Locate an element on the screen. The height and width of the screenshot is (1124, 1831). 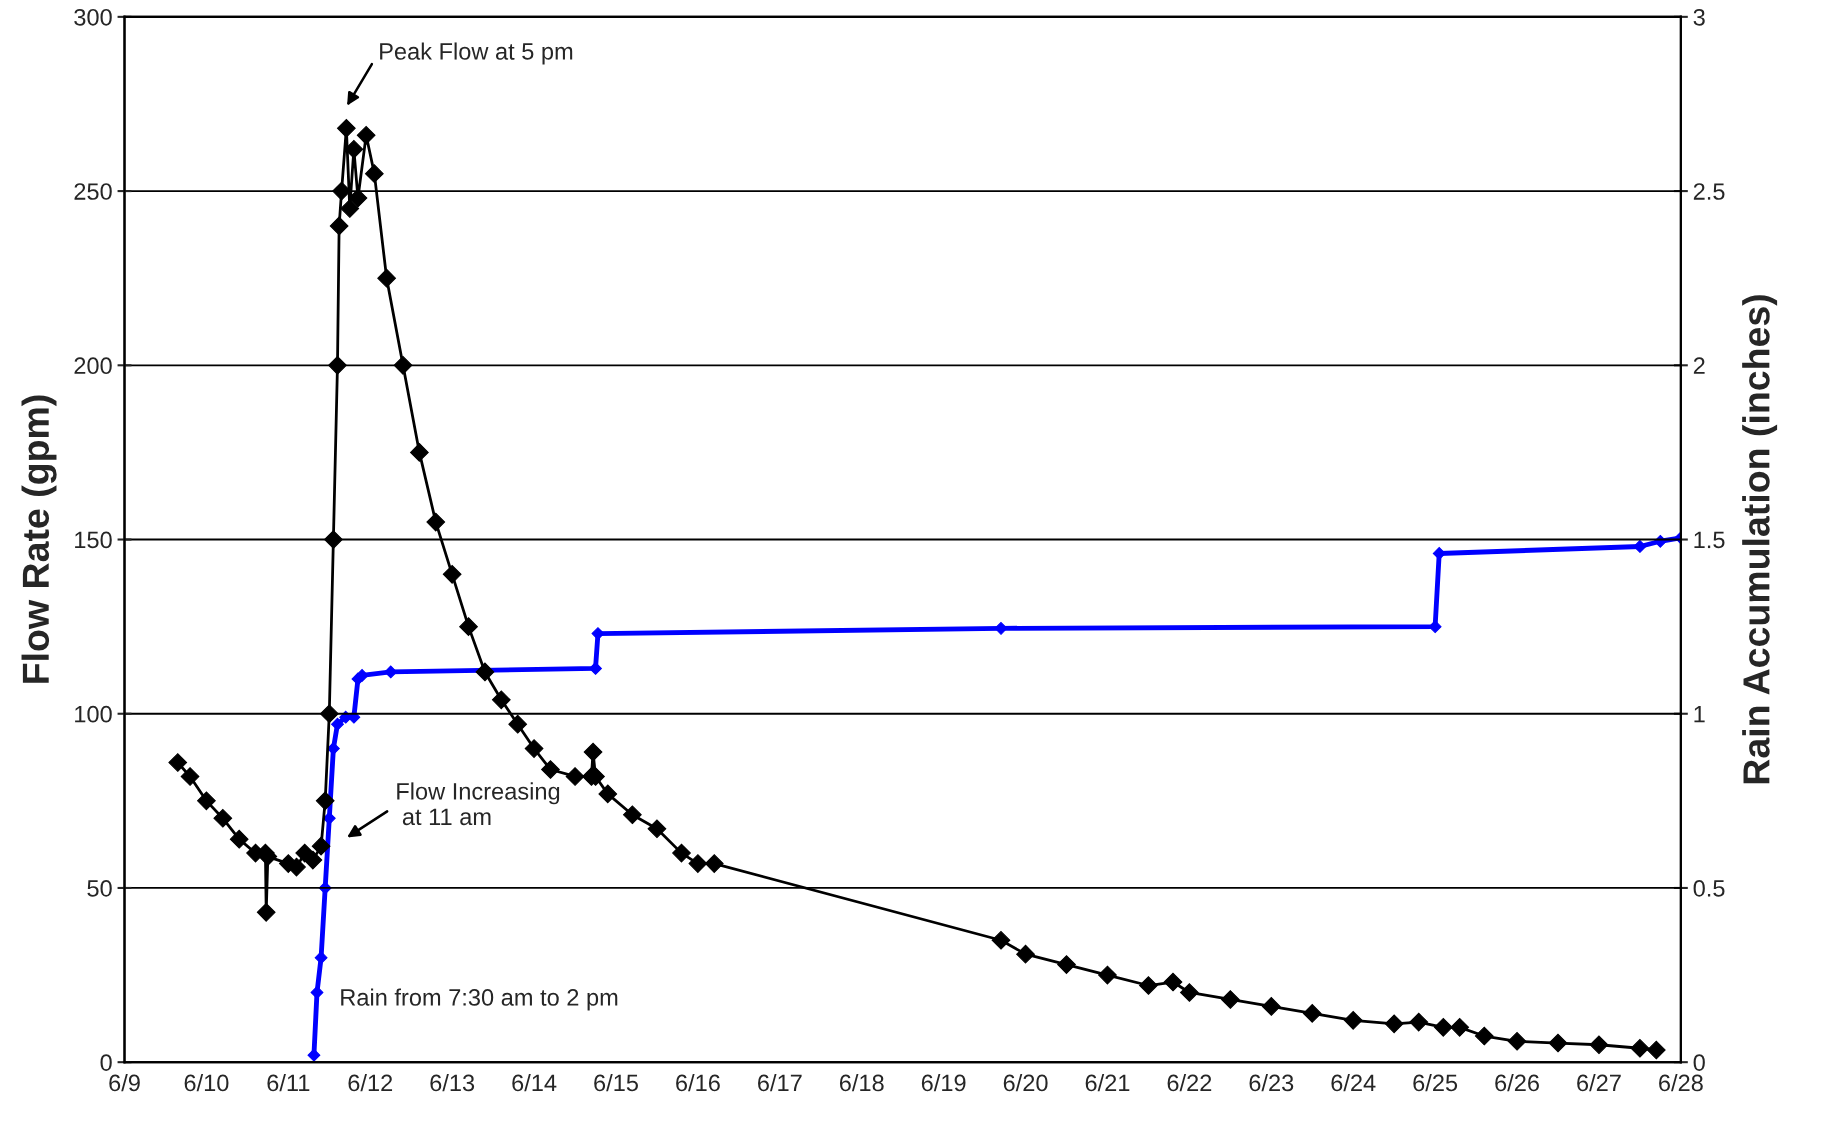
x-tick-label: 6/19 is located at coordinates (943, 1082).